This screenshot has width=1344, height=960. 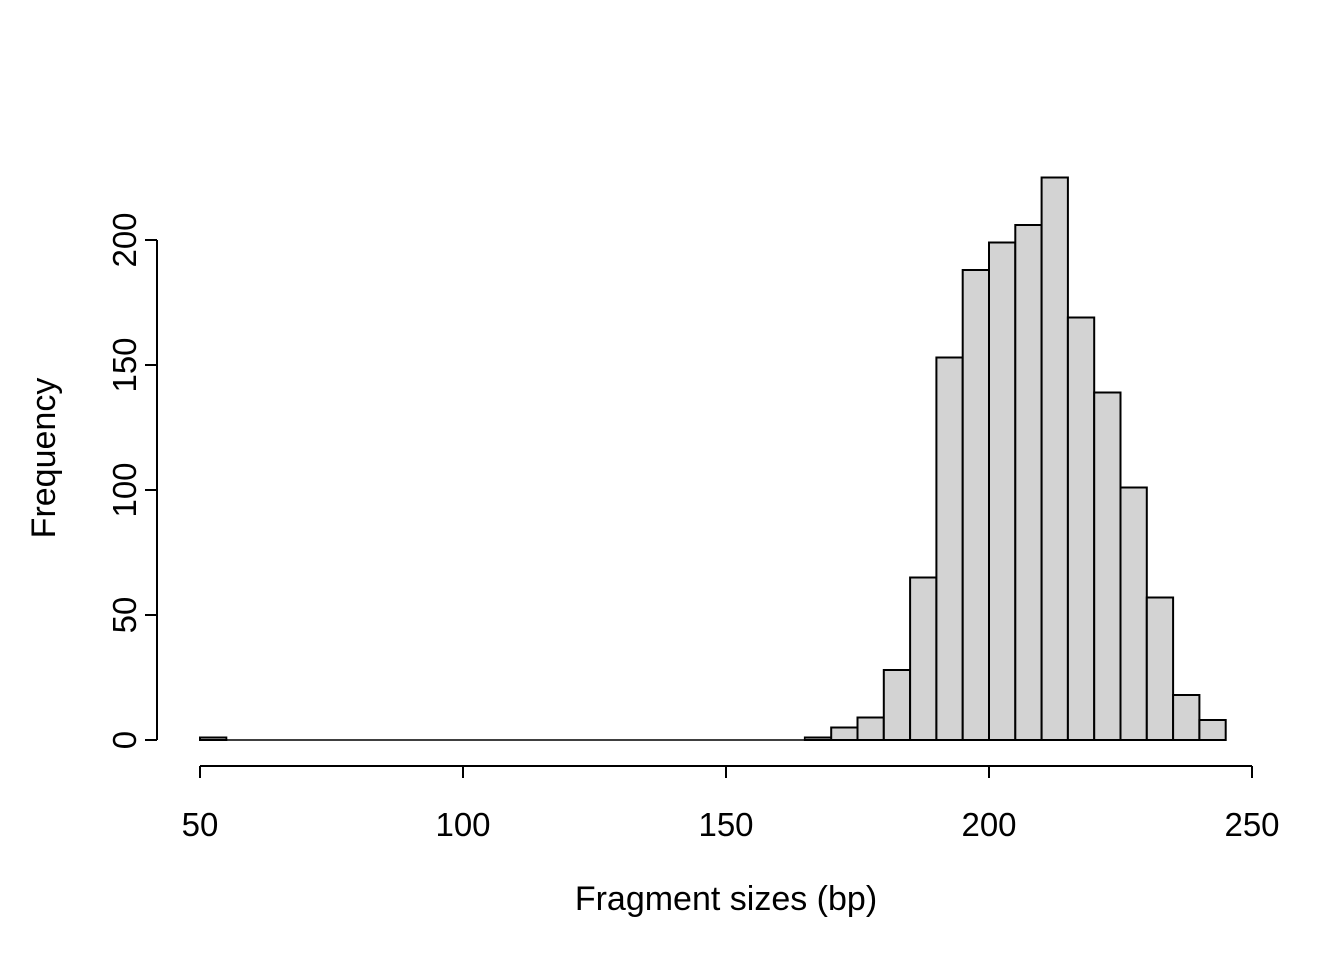 What do you see at coordinates (726, 899) in the screenshot?
I see `x-axis-title: Fragment sizes (bp)` at bounding box center [726, 899].